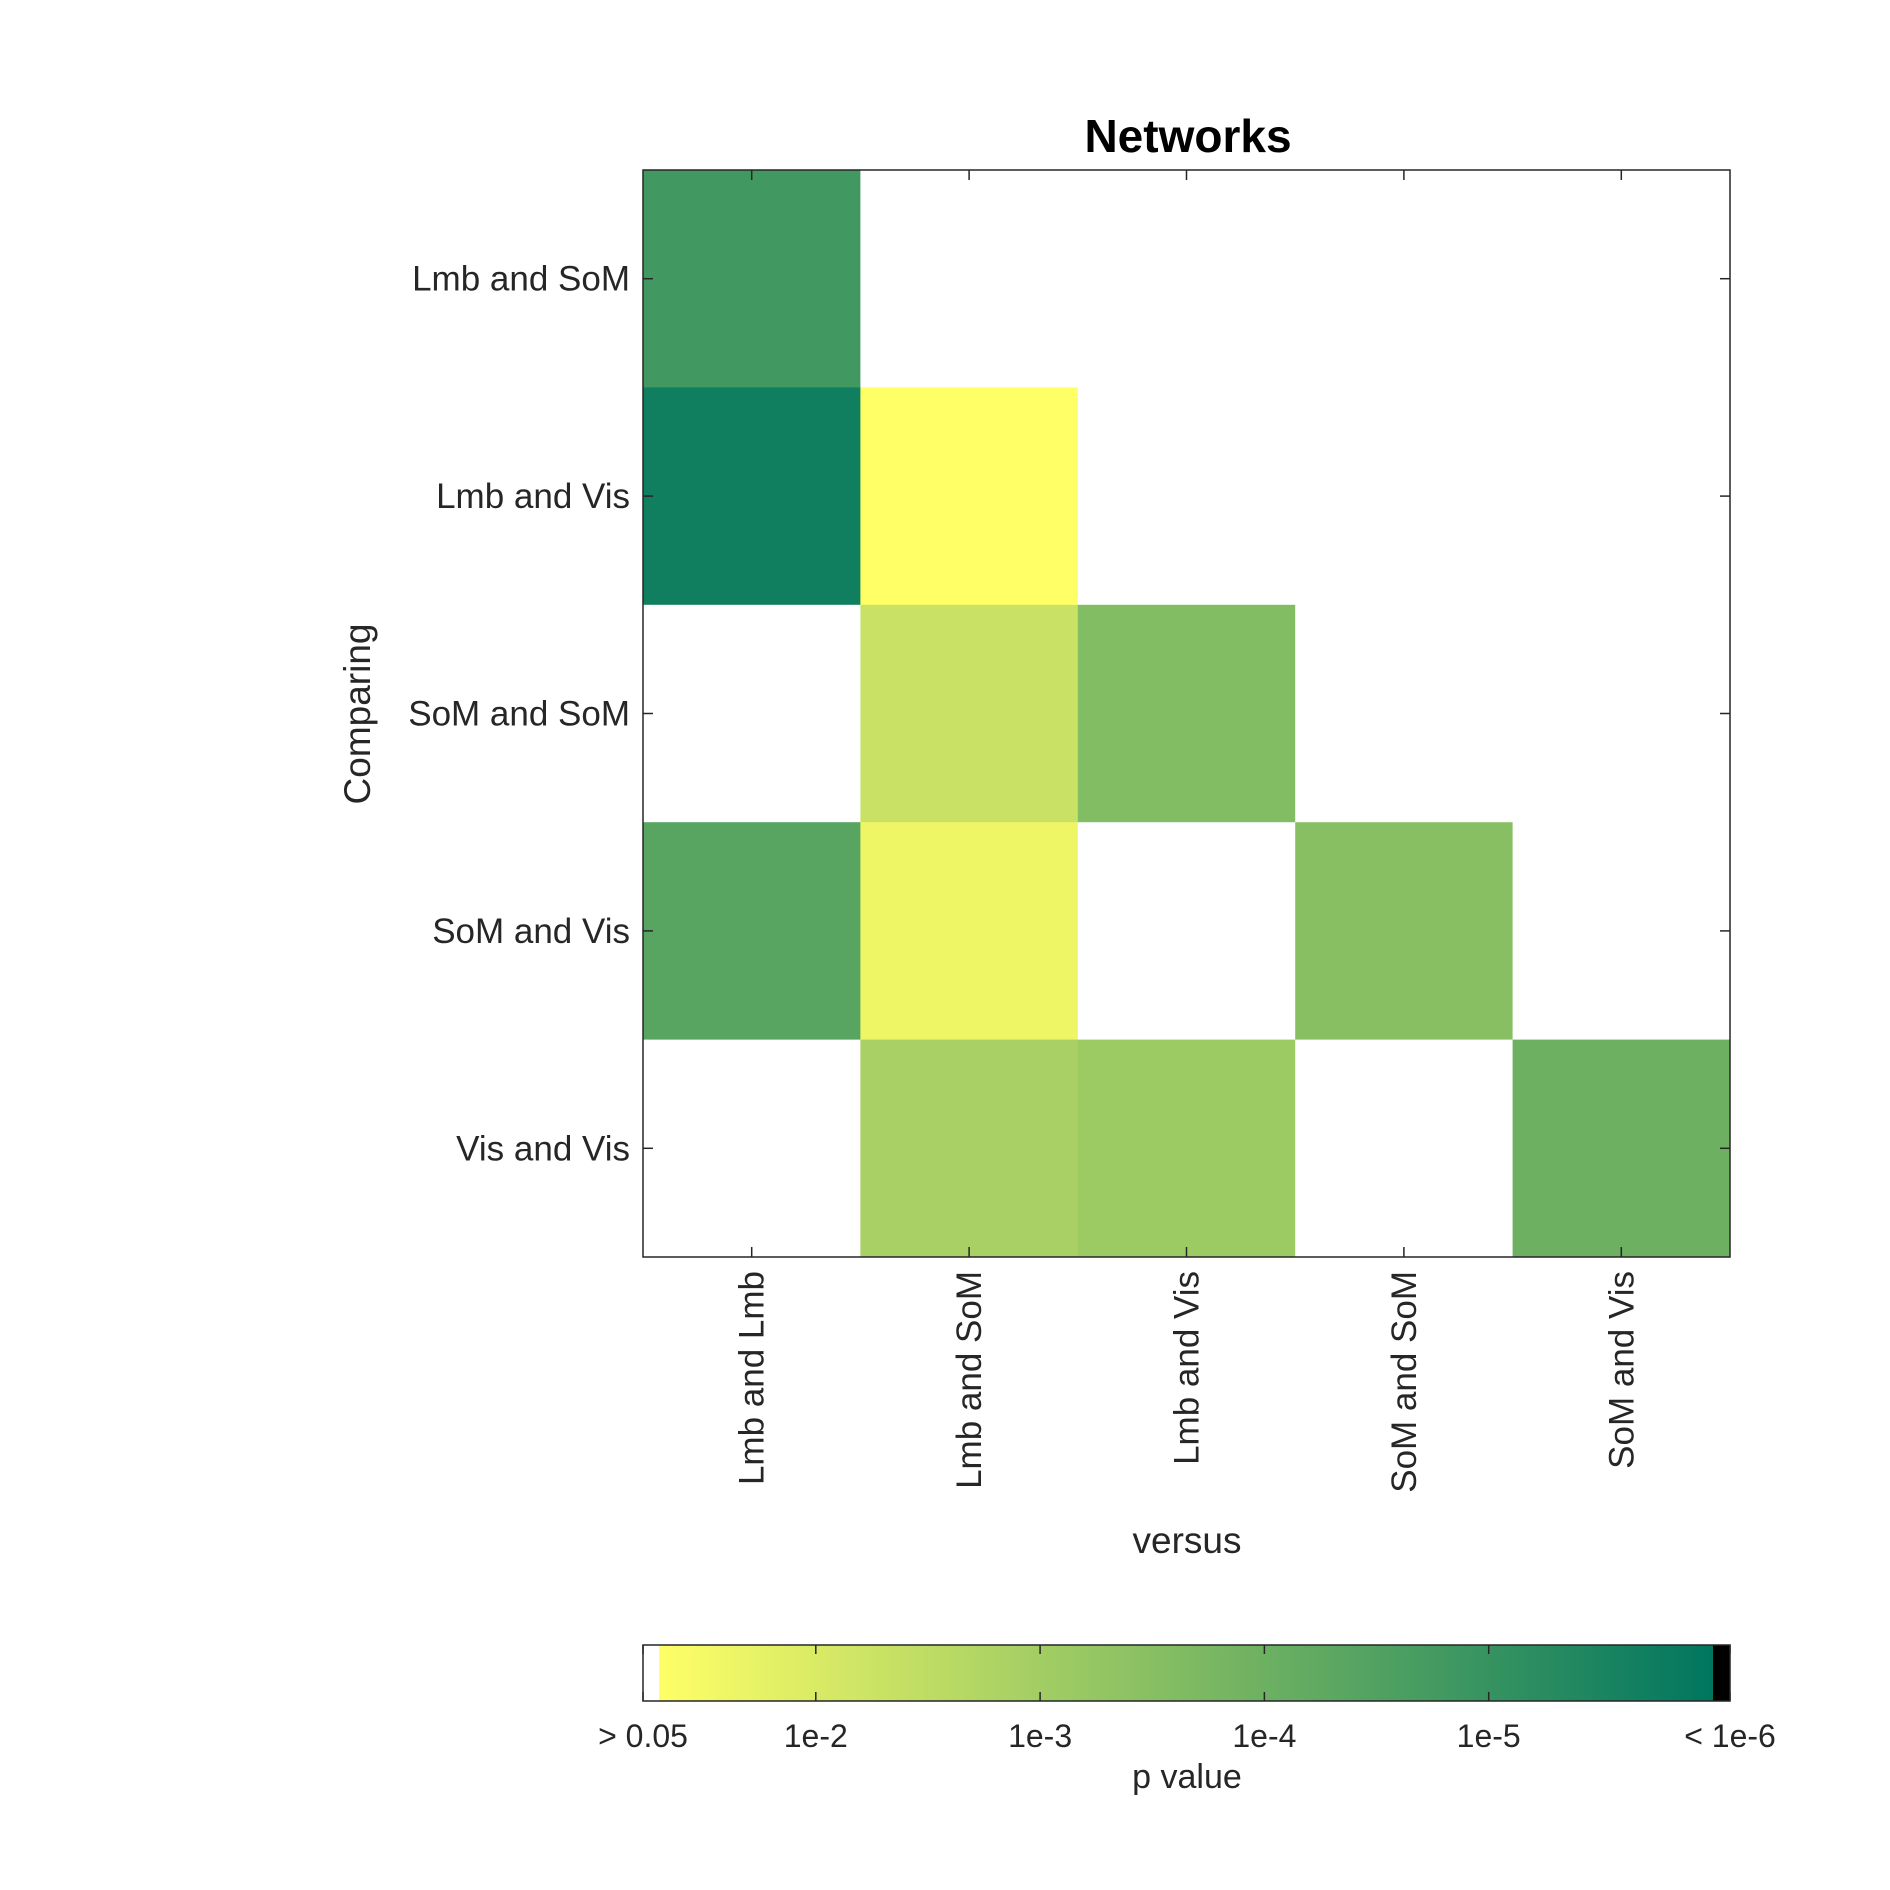 The width and height of the screenshot is (1890, 1890). What do you see at coordinates (357, 714) in the screenshot?
I see `y-axis-label: Comparing` at bounding box center [357, 714].